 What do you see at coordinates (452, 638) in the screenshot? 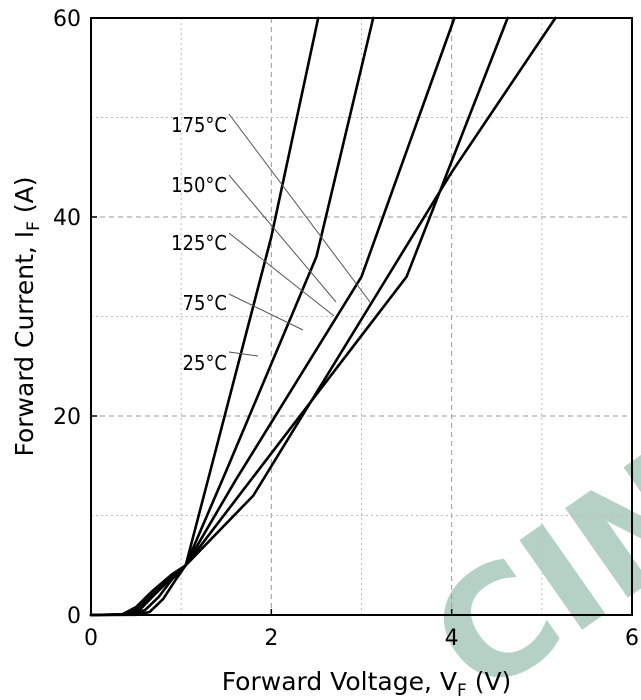
I see `x-tick-label: 4` at bounding box center [452, 638].